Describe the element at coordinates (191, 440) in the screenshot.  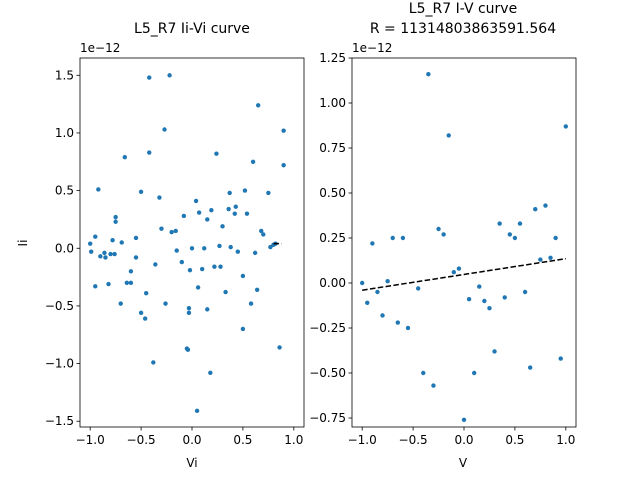
I see `left-x-tick-label: 0.0` at that location.